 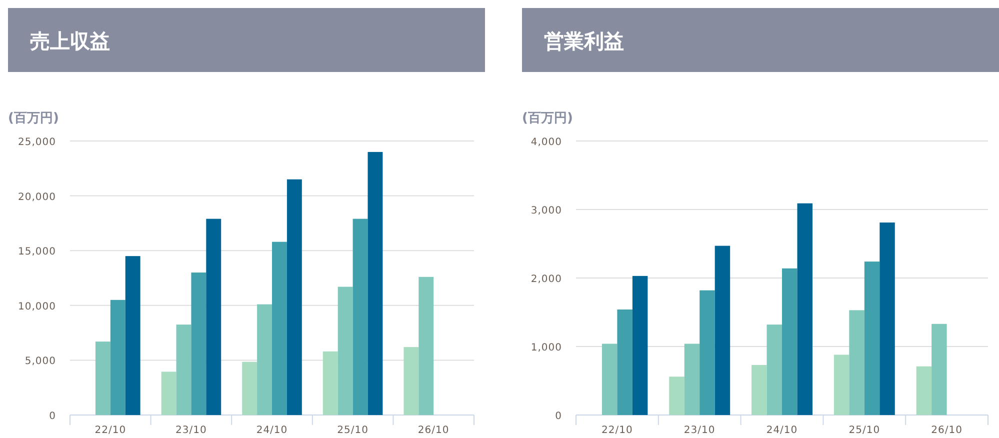 What do you see at coordinates (37, 197) in the screenshot?
I see `y-tick-label: 20,000` at bounding box center [37, 197].